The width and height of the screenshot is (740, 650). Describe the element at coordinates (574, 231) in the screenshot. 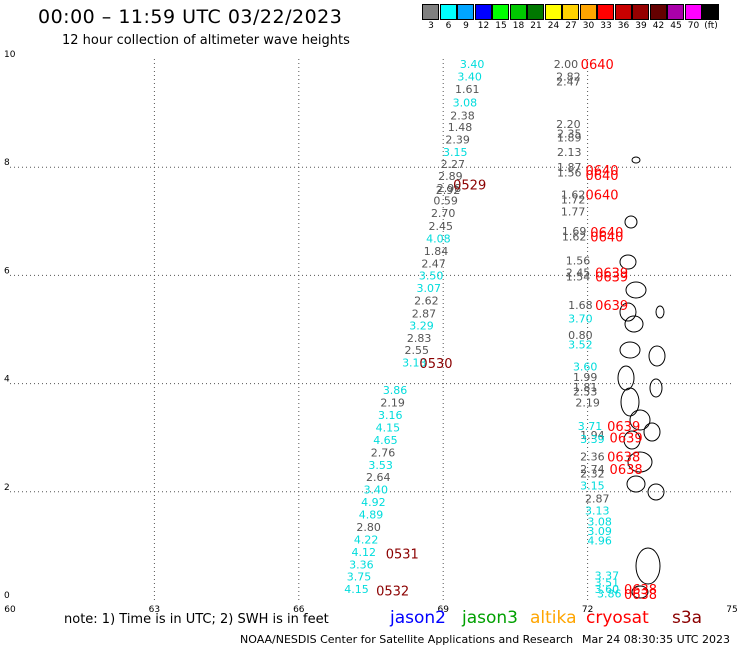

I see `wave-height-label: 1.69` at that location.